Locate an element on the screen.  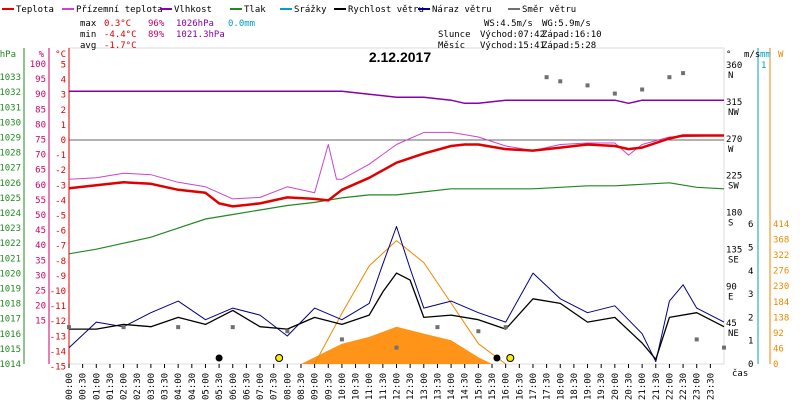
temp-axis-tick-label: 3 is located at coordinates (63, 96).